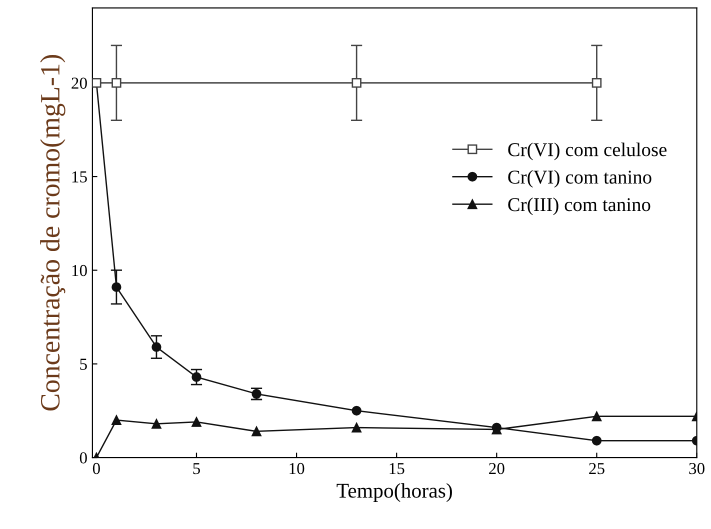  I want to click on y-tick-label: 0, so click(83, 458).